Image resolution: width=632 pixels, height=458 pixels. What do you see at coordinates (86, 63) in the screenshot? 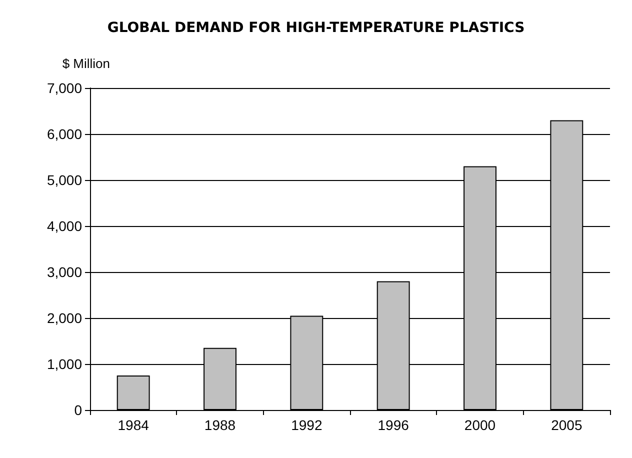
I see `y-axis-title: $ Million` at bounding box center [86, 63].